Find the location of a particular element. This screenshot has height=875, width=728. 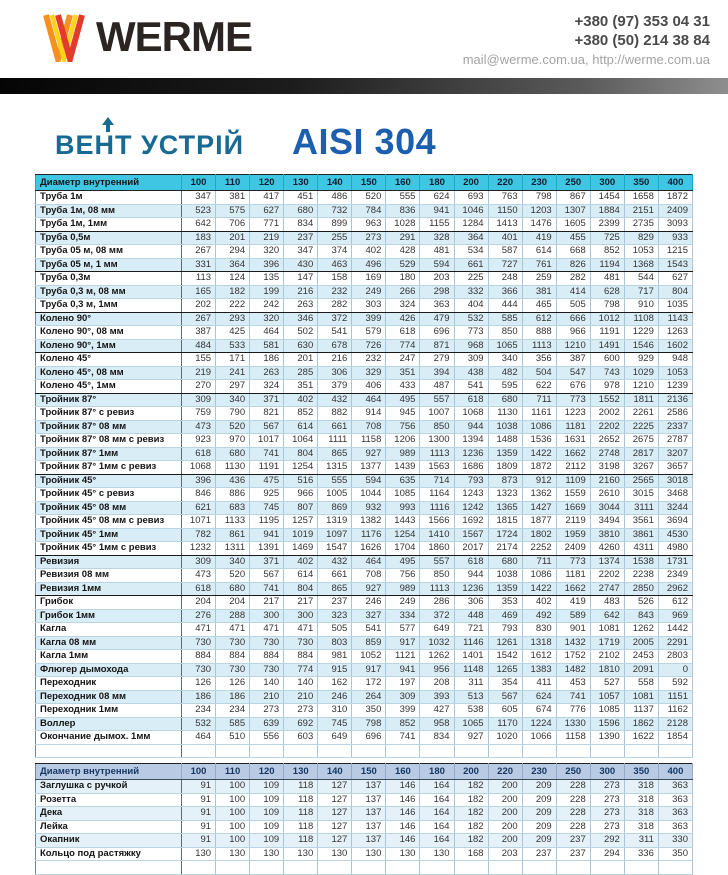

price-cell: 861 is located at coordinates (233, 535).